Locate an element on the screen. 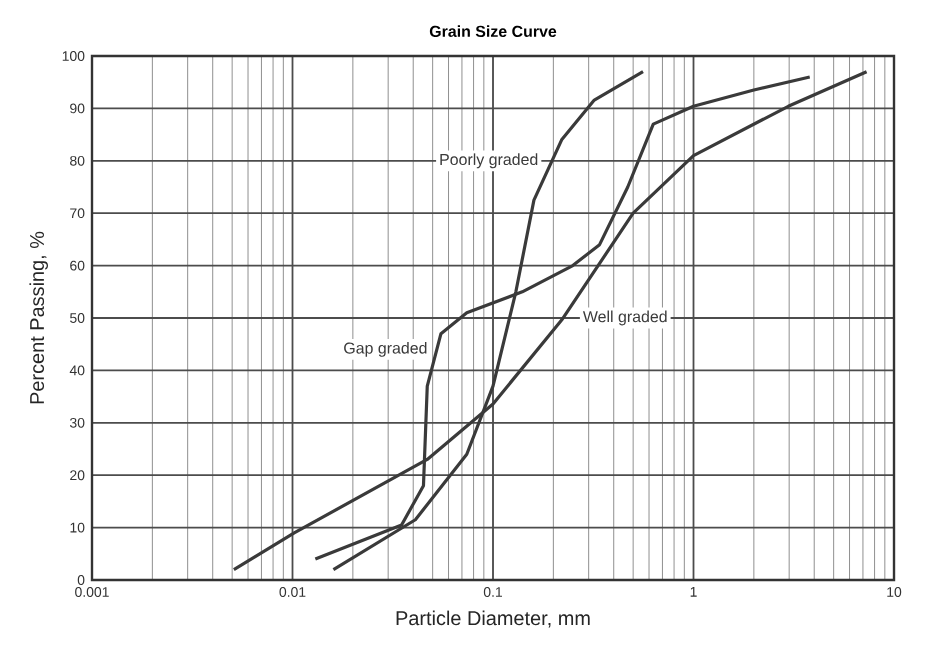 The width and height of the screenshot is (948, 660). y-axis-title: Percent Passing, % is located at coordinates (38, 317).